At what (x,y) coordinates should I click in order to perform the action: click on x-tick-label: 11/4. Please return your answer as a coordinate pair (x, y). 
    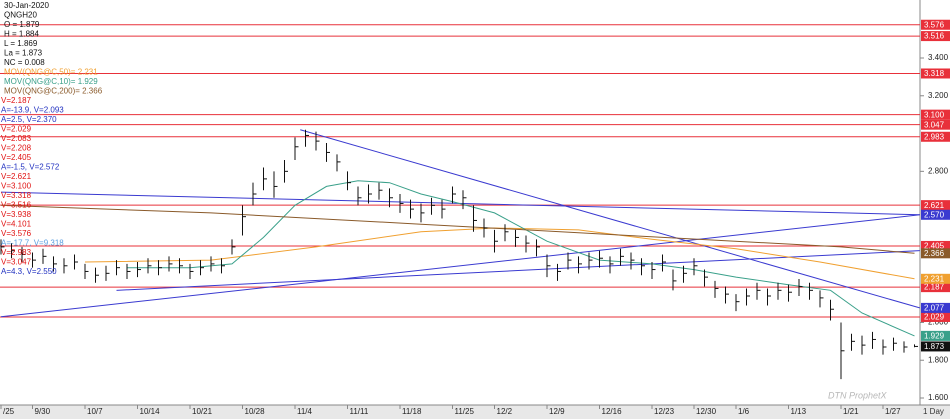
    Looking at the image, I should click on (305, 411).